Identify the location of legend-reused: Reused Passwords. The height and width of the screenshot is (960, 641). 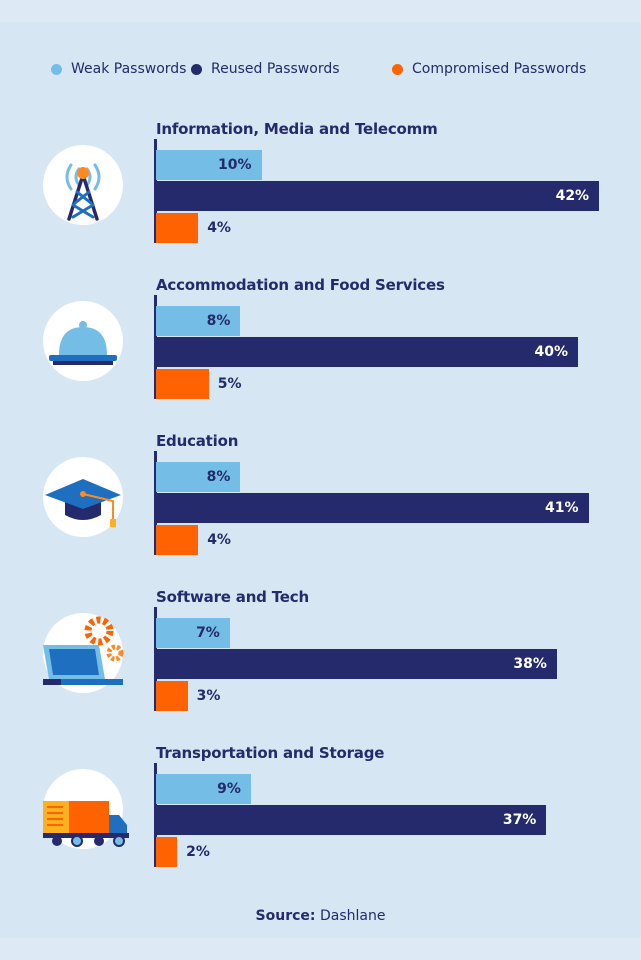
(265, 69).